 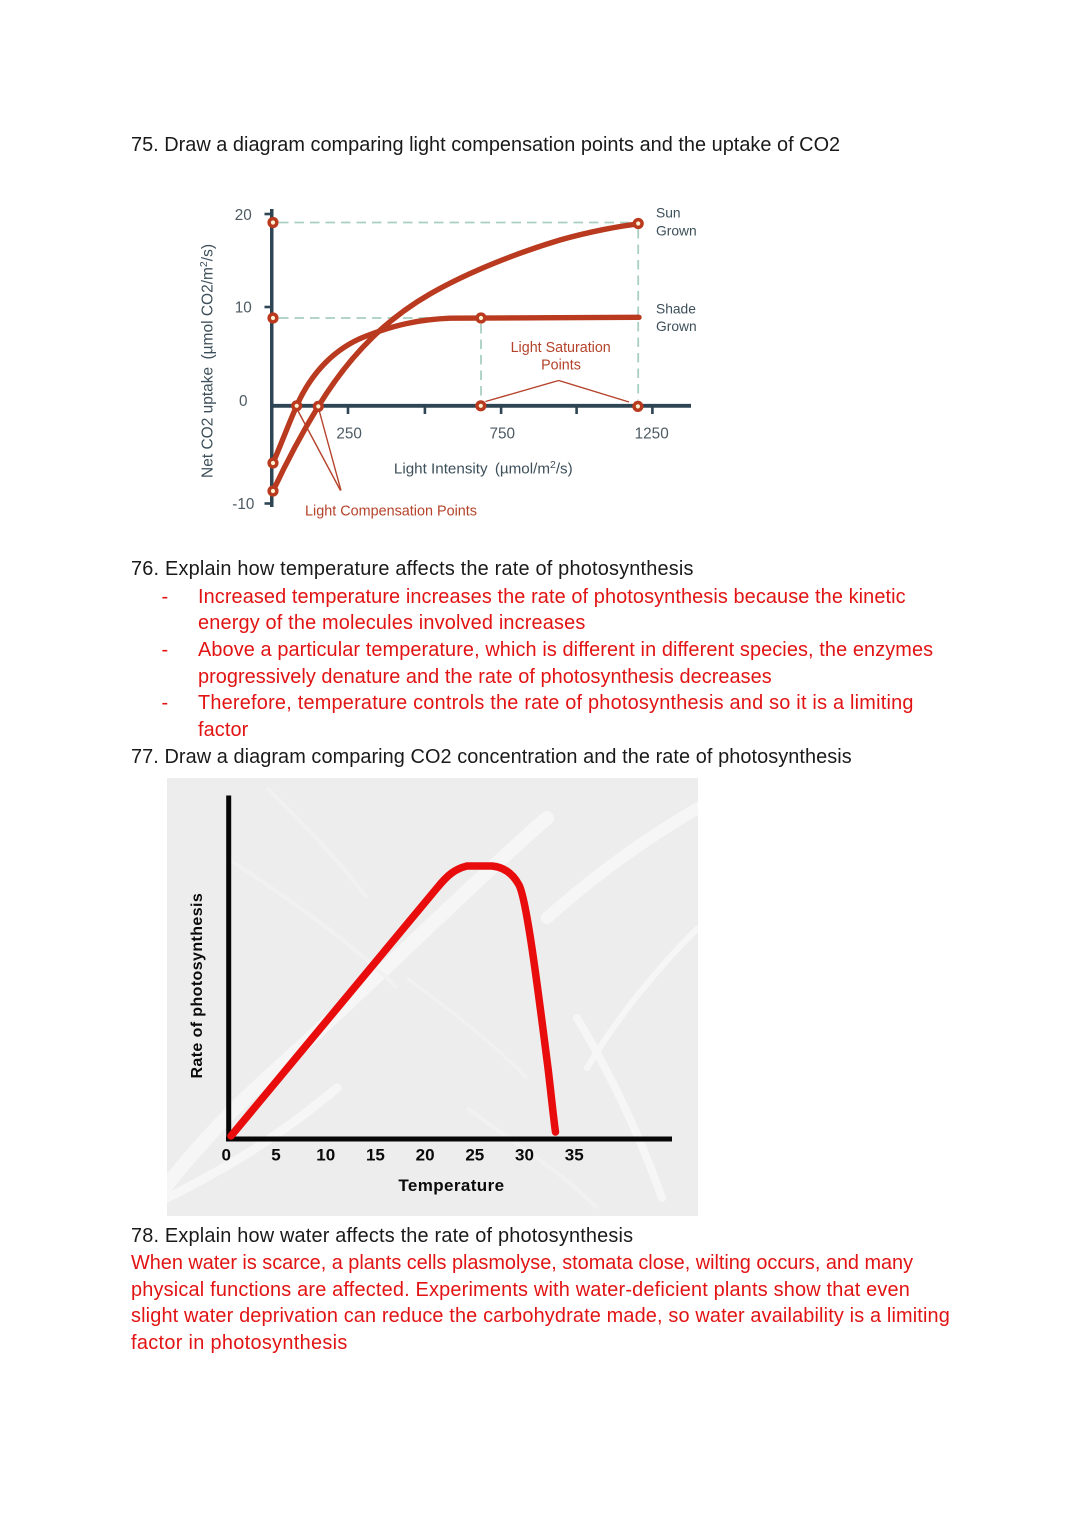 I want to click on svg-text: Sun, so click(x=668, y=213).